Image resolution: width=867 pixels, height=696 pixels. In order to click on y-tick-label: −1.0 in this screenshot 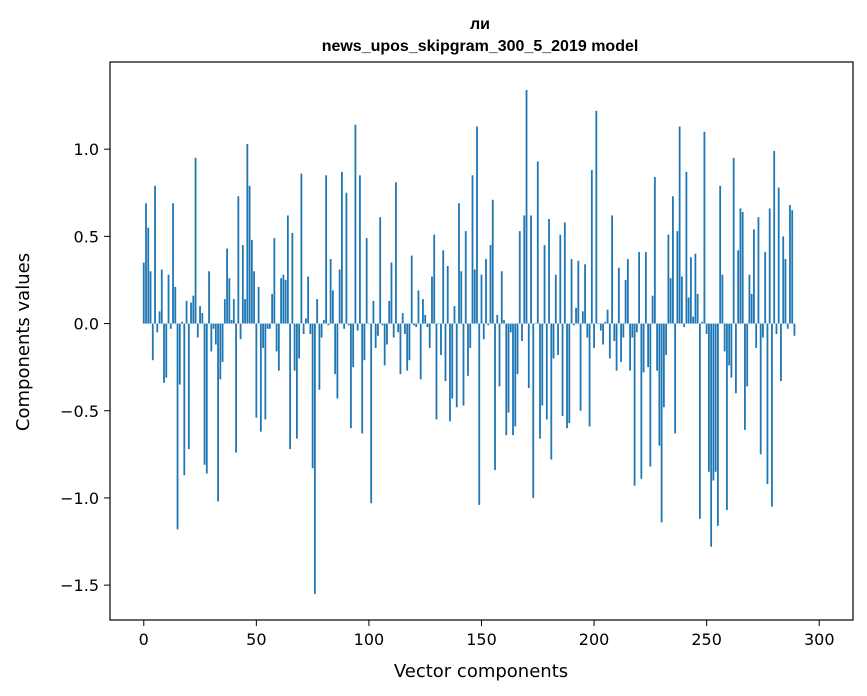, I will do `click(79, 498)`.